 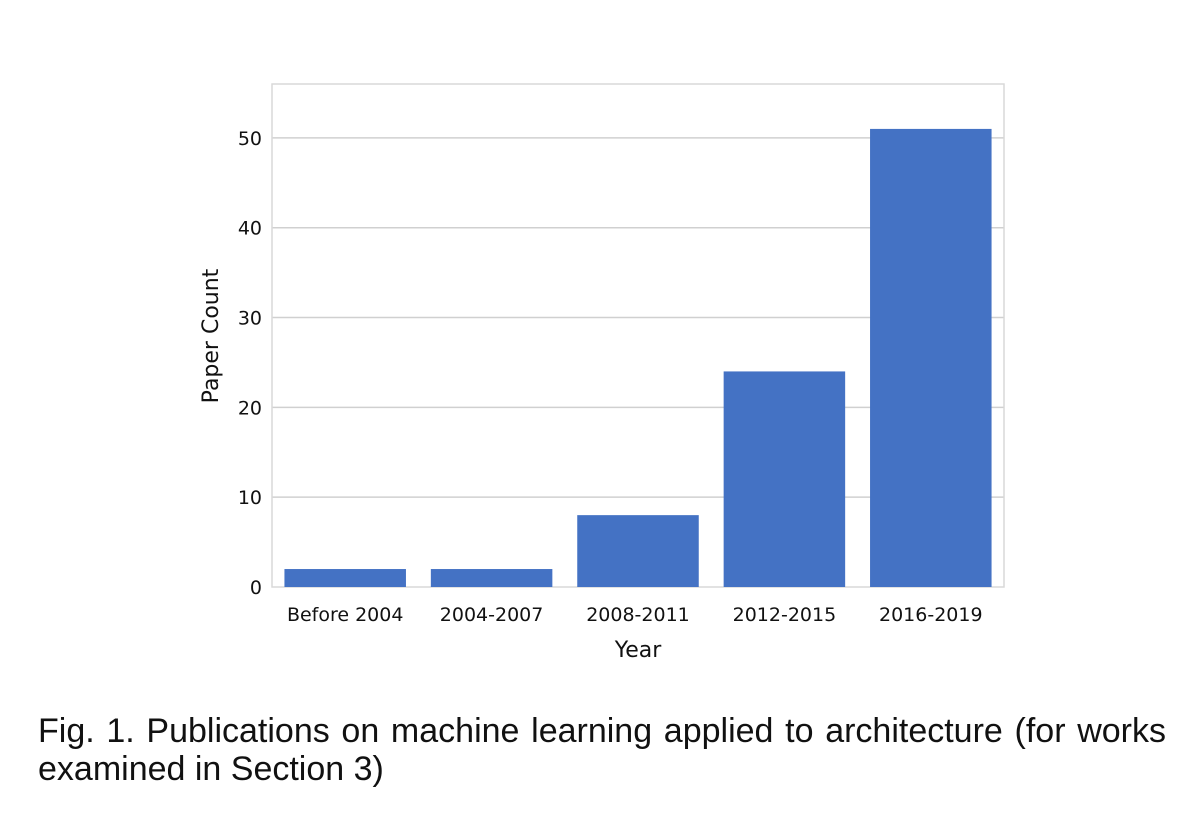 What do you see at coordinates (492, 615) in the screenshot?
I see `x-tick-label: 2004-2007` at bounding box center [492, 615].